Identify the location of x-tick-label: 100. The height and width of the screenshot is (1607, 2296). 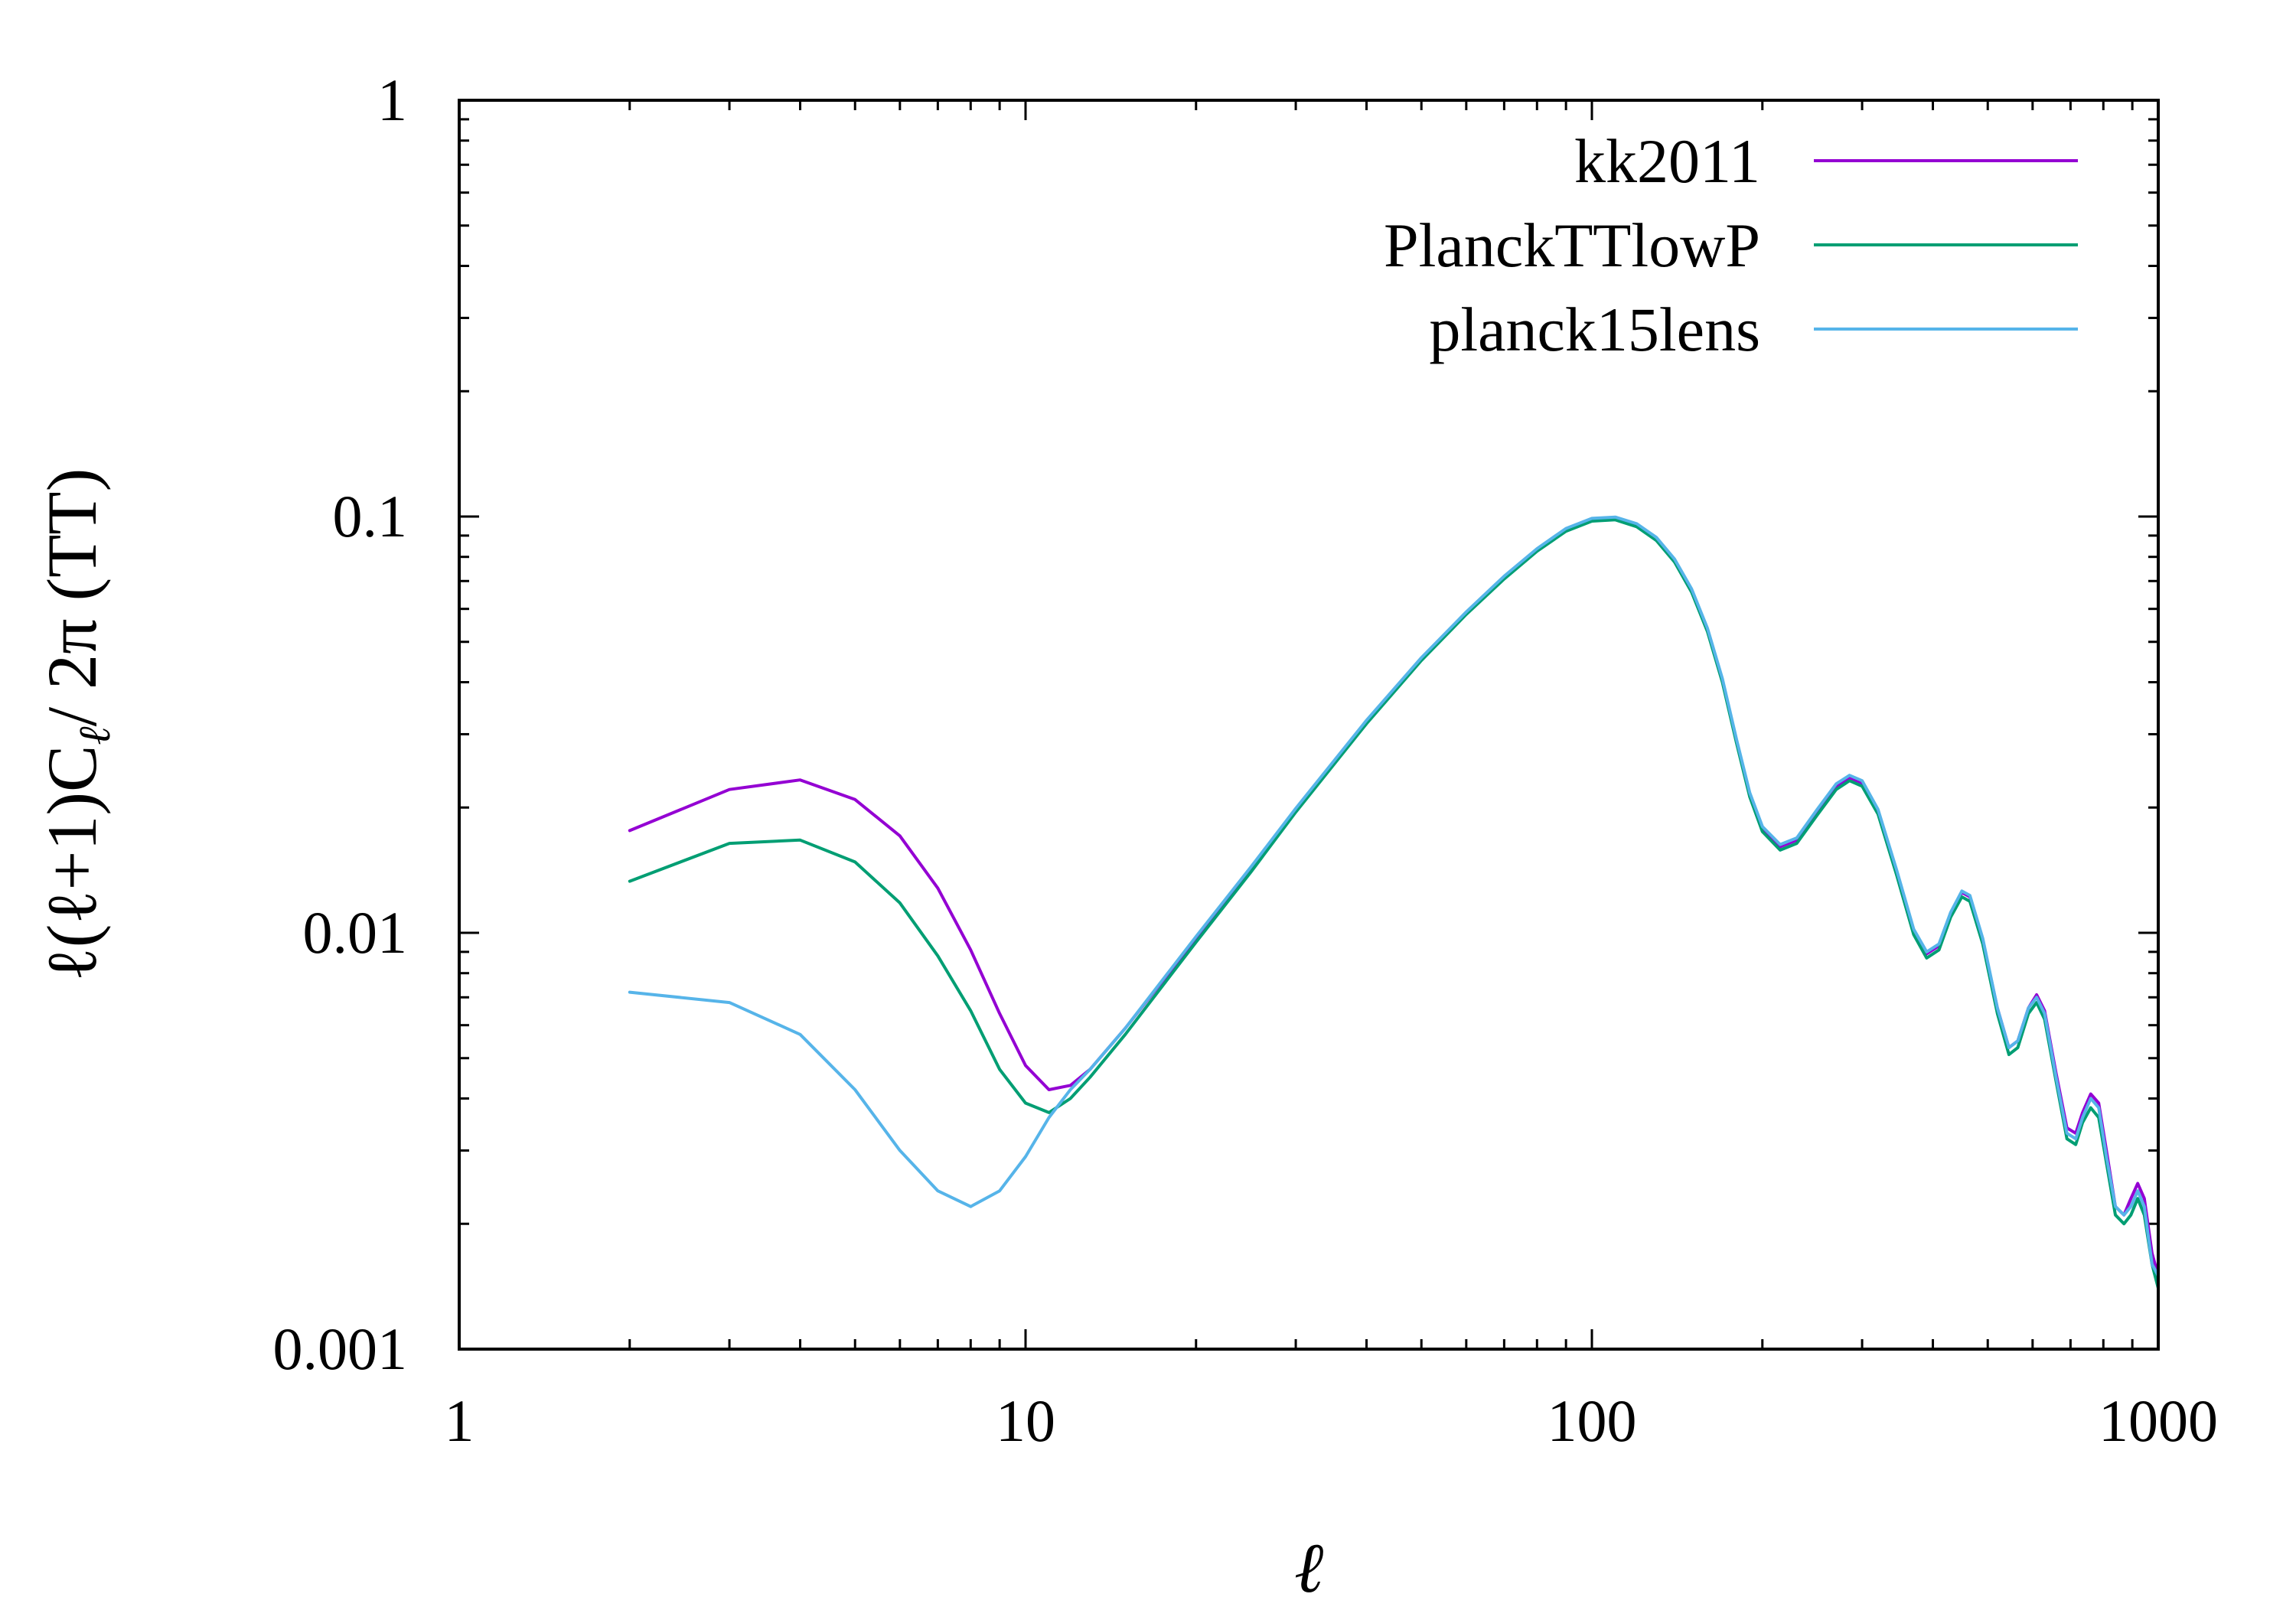
(1592, 1420).